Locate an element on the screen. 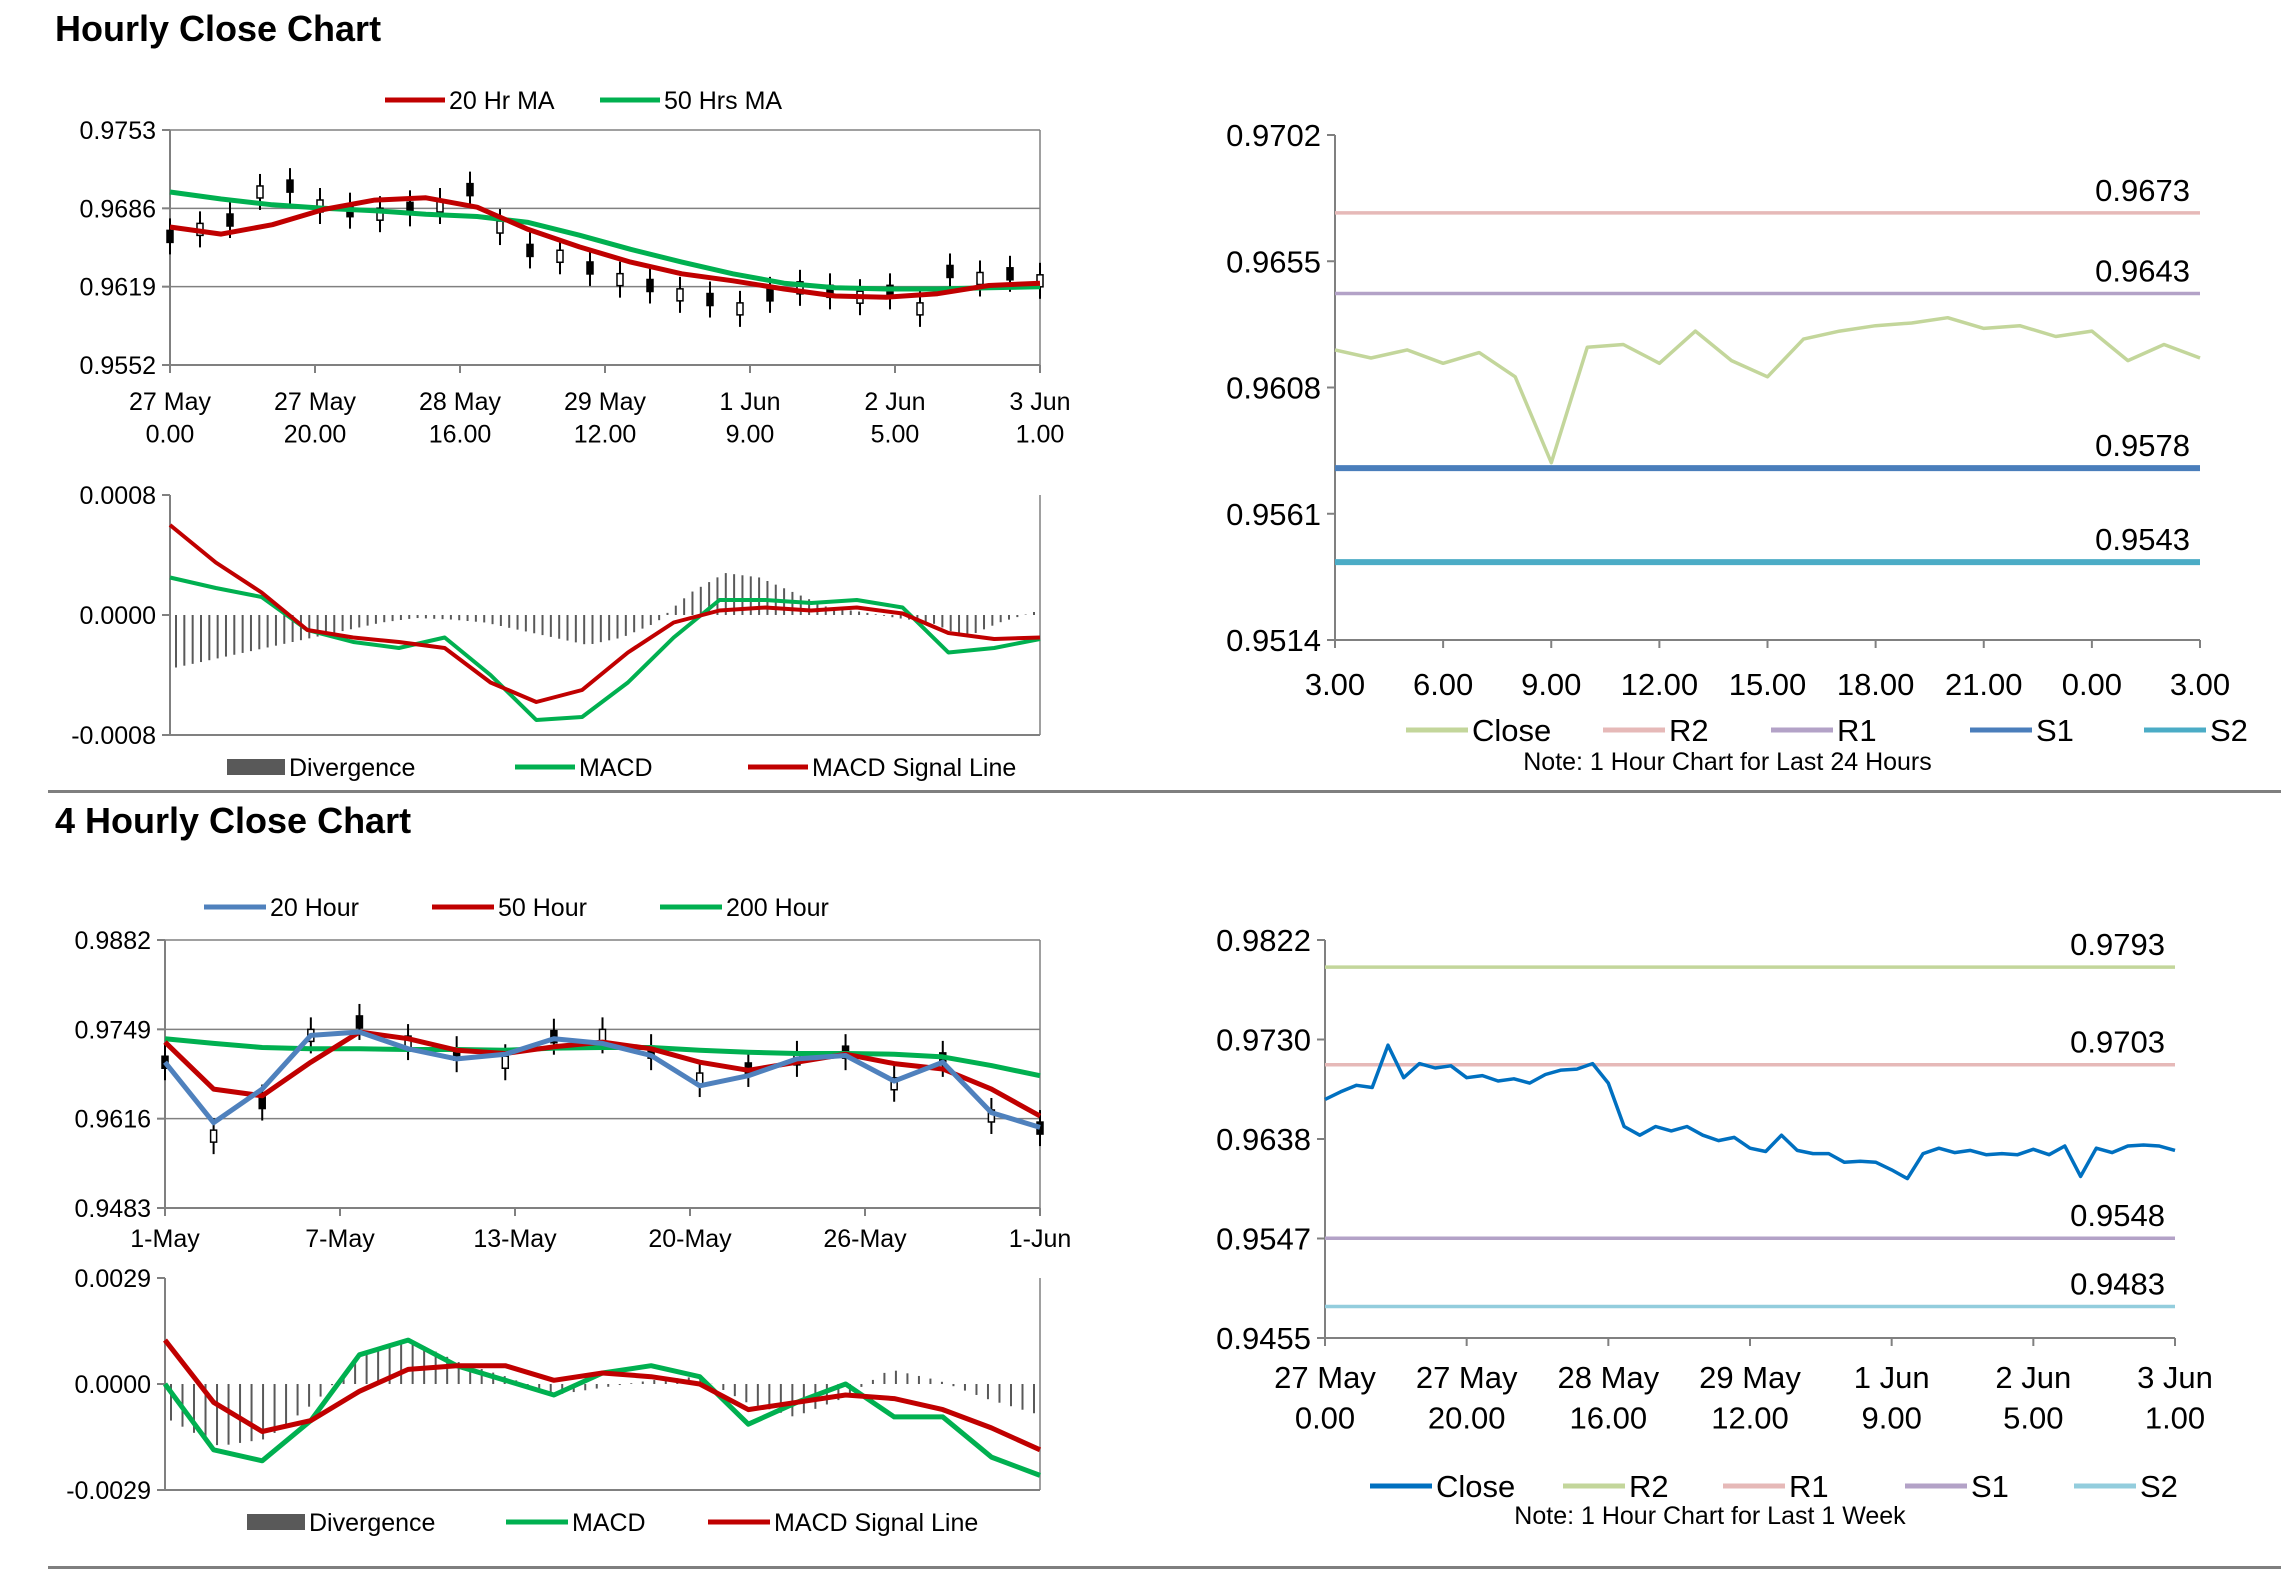 This screenshot has width=2291, height=1577. x-tick-label: 28 May is located at coordinates (460, 402).